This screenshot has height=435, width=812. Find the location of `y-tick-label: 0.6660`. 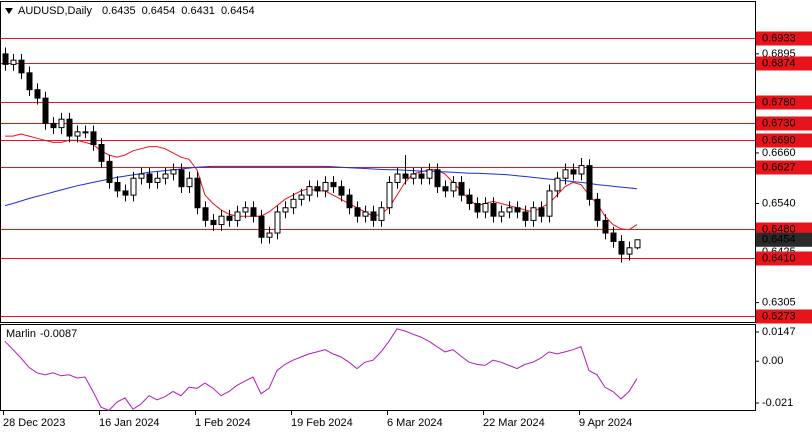

y-tick-label: 0.6660 is located at coordinates (779, 153).